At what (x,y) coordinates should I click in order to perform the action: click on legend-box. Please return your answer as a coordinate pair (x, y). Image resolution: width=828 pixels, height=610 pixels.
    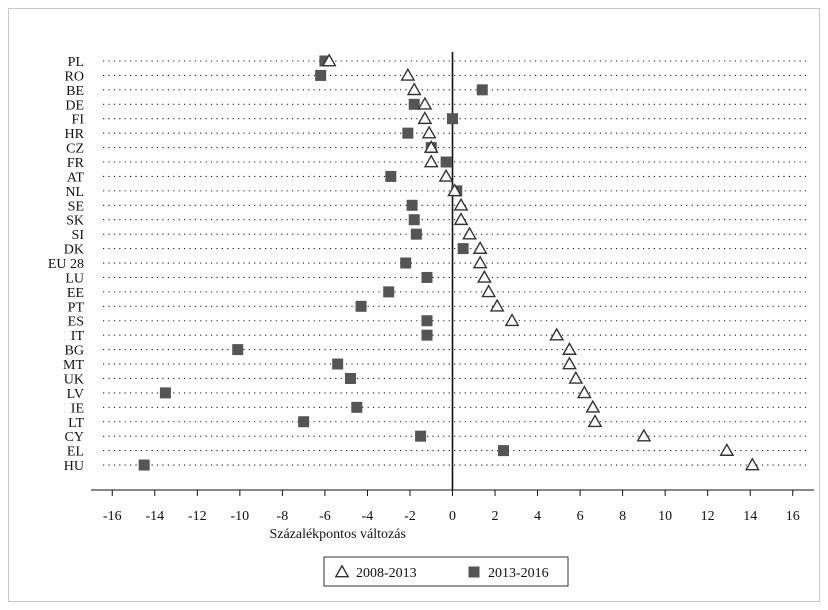
    Looking at the image, I should click on (446, 571).